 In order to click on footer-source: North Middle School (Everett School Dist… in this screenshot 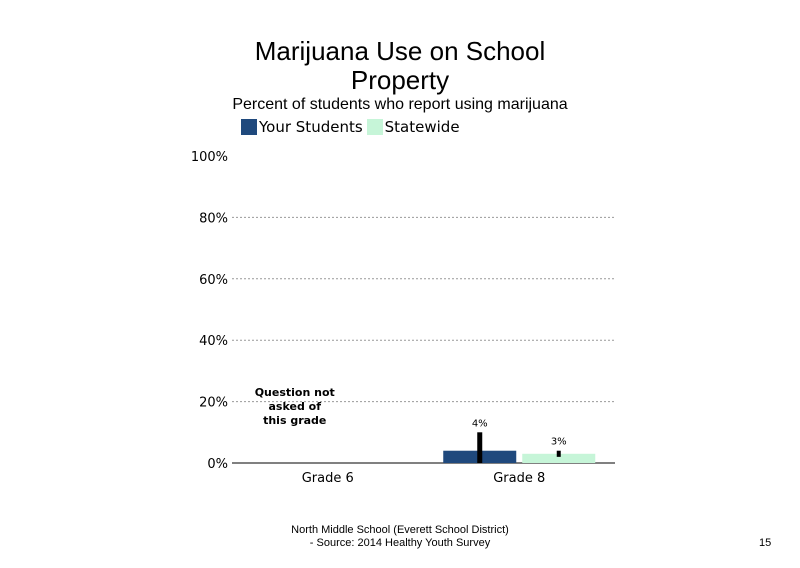, I will do `click(400, 537)`.